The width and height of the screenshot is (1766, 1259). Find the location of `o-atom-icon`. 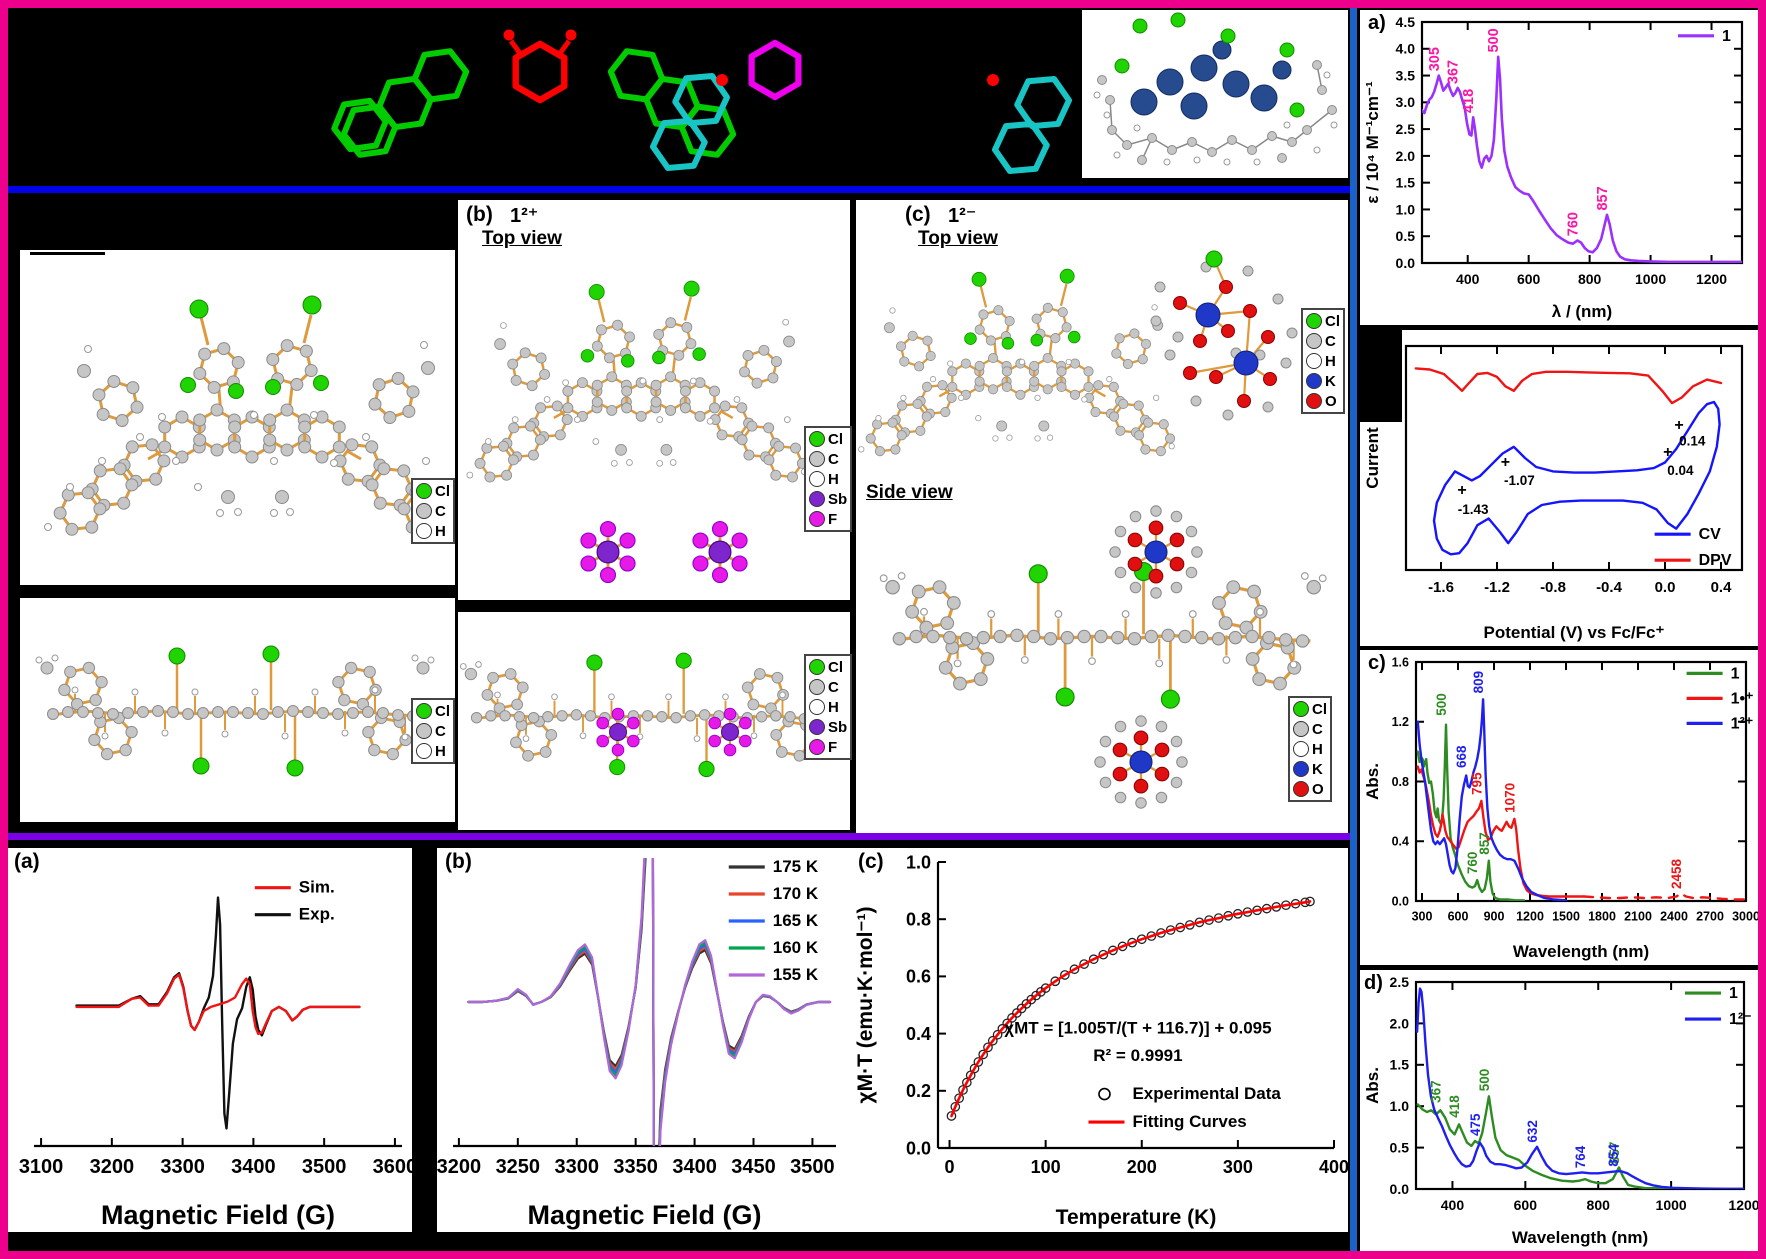

o-atom-icon is located at coordinates (1314, 401).